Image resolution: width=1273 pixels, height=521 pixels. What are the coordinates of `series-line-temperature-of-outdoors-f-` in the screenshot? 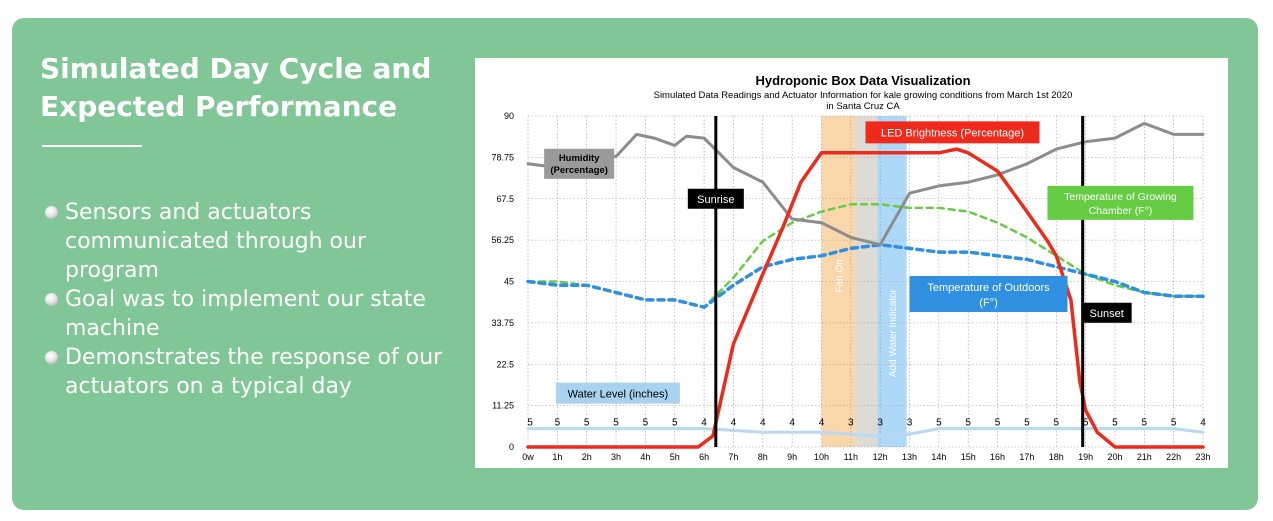 It's located at (865, 275).